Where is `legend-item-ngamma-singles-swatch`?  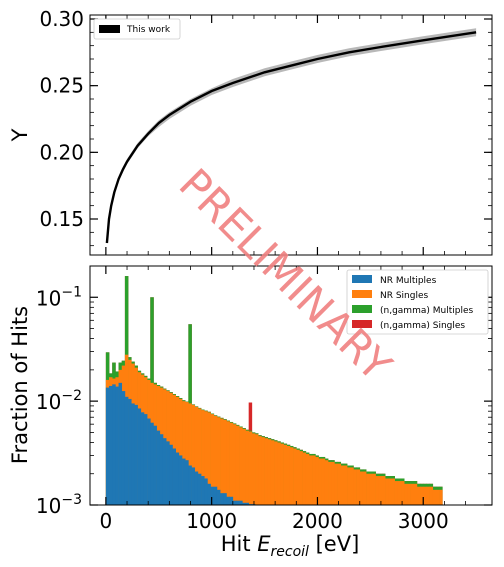
legend-item-ngamma-singles-swatch is located at coordinates (362, 324).